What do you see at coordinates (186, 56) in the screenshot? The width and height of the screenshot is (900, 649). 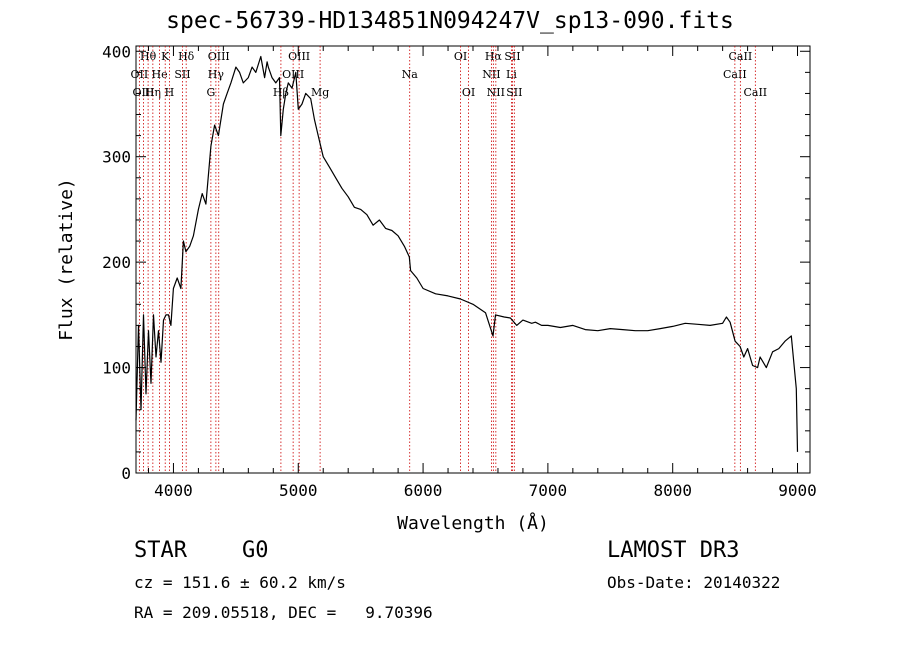 I see `line-marker-label: Hδ` at bounding box center [186, 56].